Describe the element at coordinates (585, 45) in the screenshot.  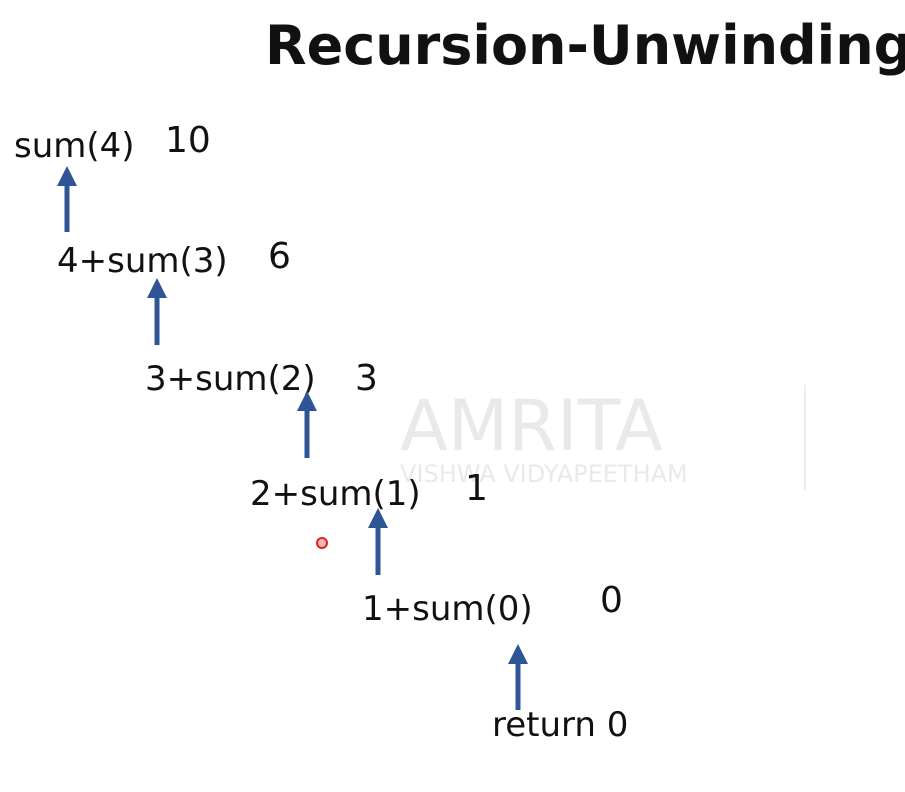
I see `slide-title: Recursion-Unwinding` at that location.